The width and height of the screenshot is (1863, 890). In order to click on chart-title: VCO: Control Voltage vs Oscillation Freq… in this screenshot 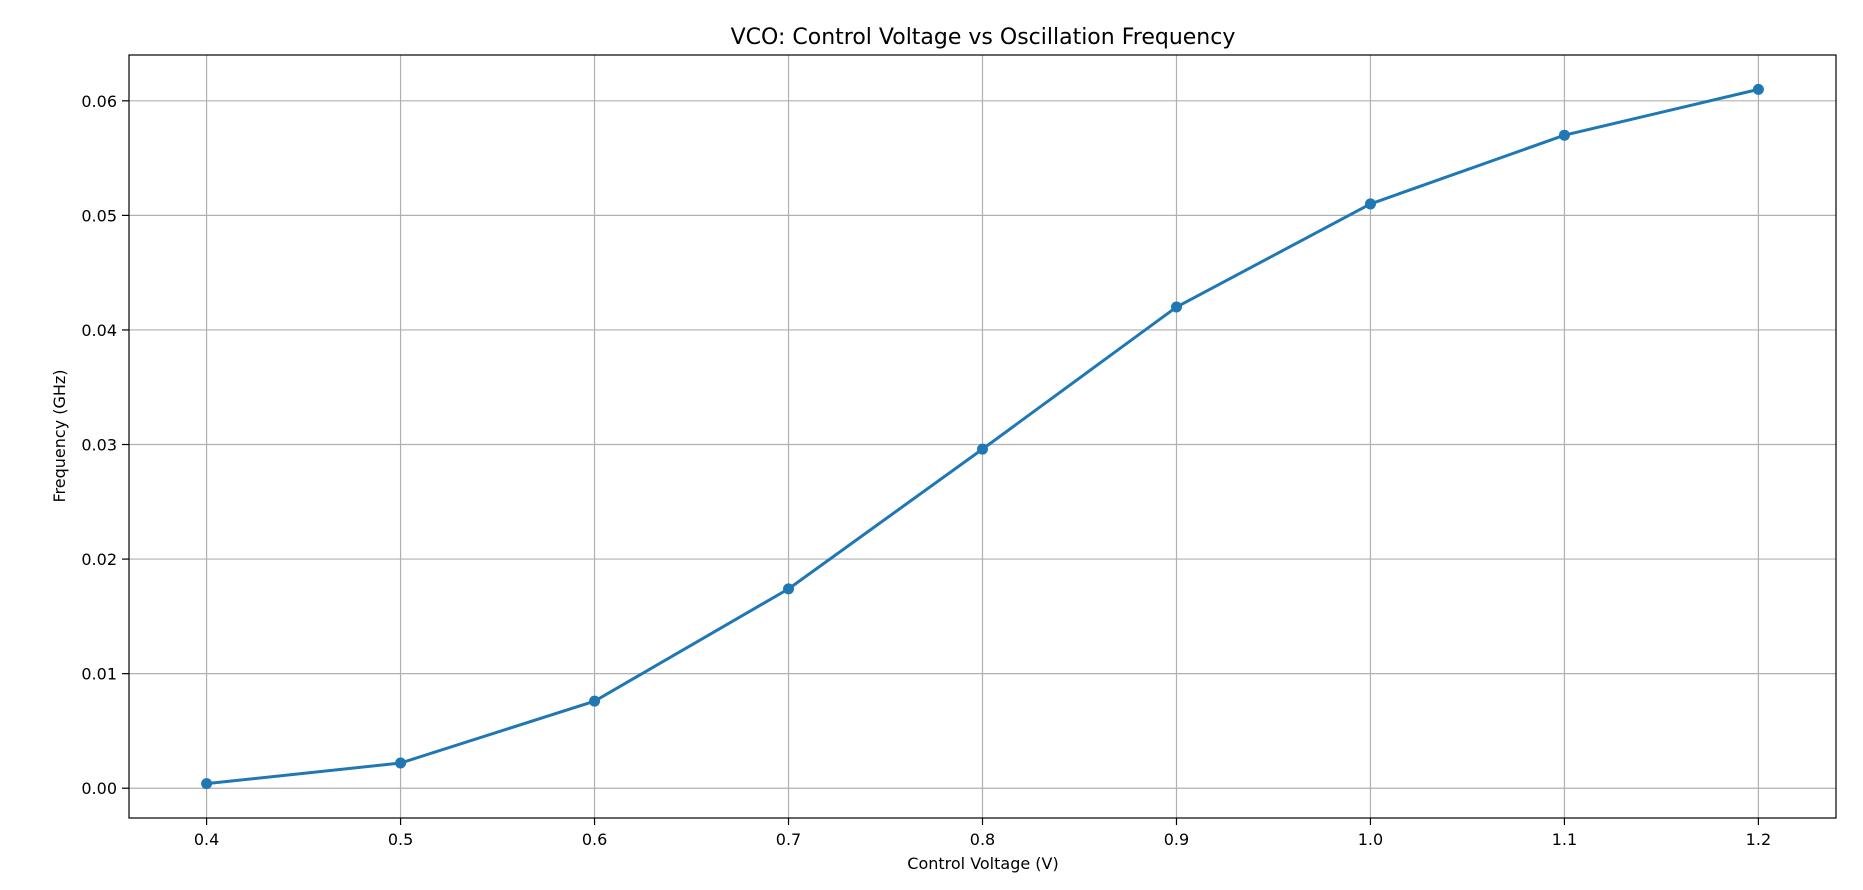, I will do `click(983, 37)`.